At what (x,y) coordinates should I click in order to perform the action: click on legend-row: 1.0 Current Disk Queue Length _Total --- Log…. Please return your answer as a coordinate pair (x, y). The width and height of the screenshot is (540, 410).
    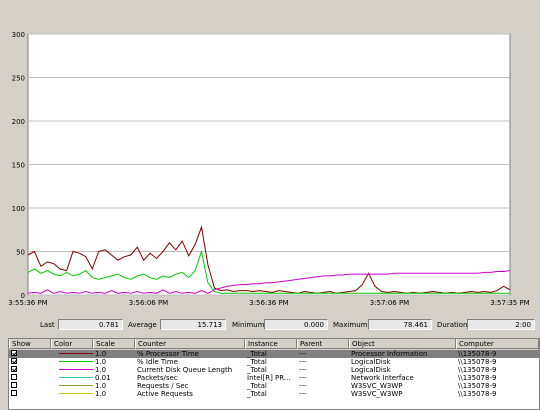
    Looking at the image, I should click on (274, 370).